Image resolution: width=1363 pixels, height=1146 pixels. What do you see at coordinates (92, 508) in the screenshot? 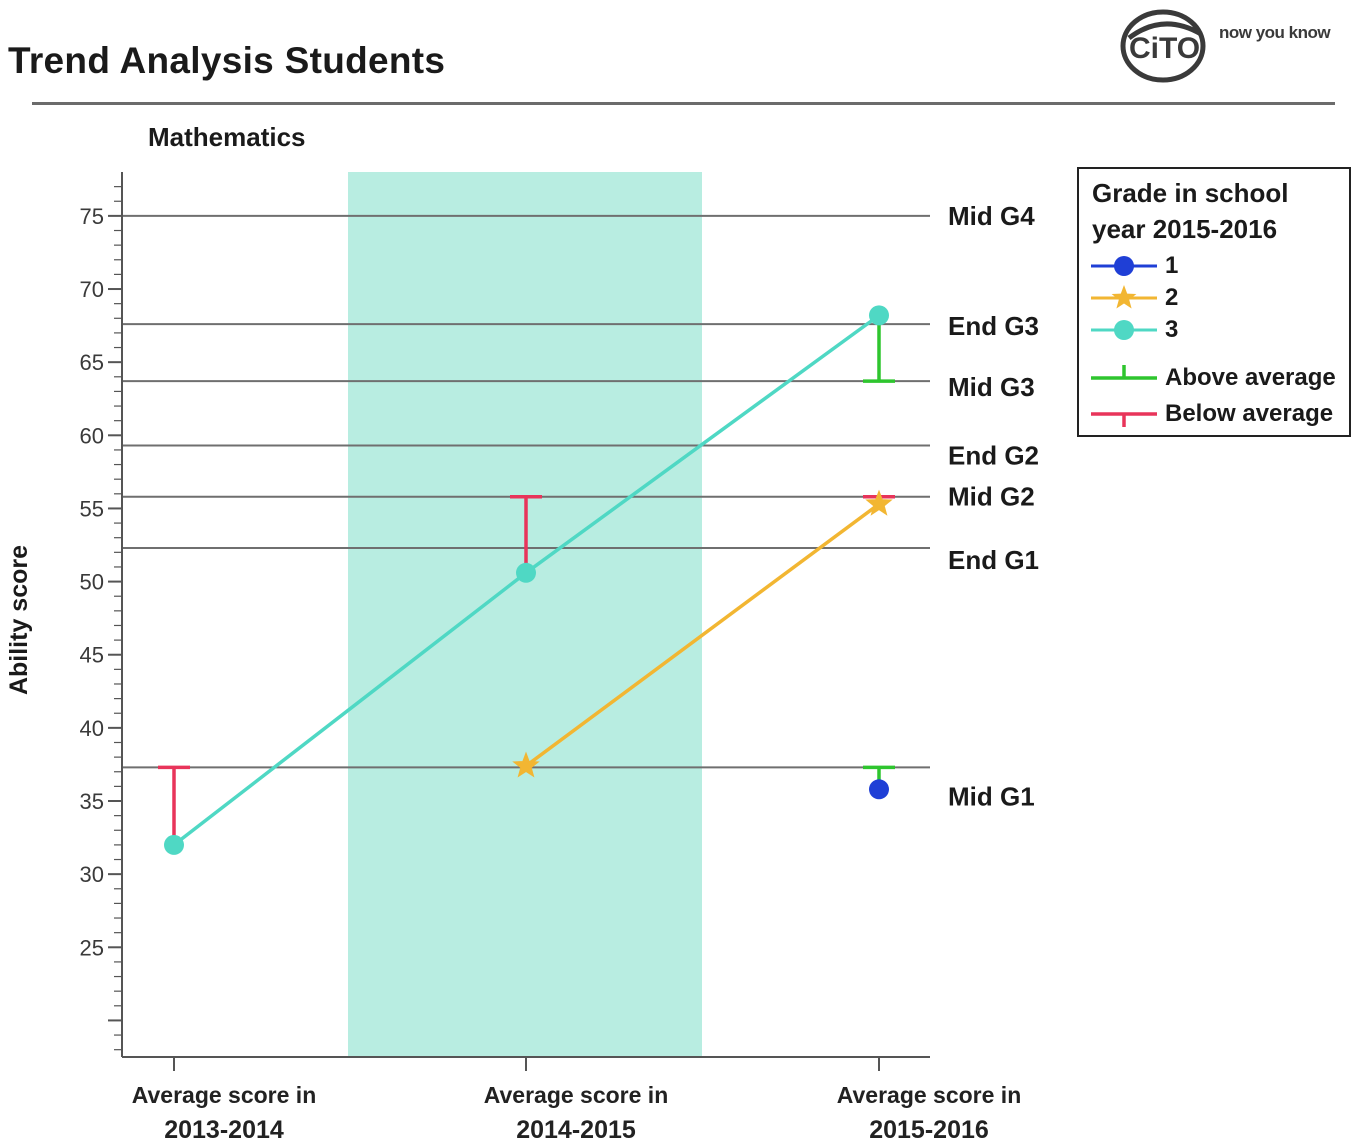
I see `y-tick-label: 55` at bounding box center [92, 508].